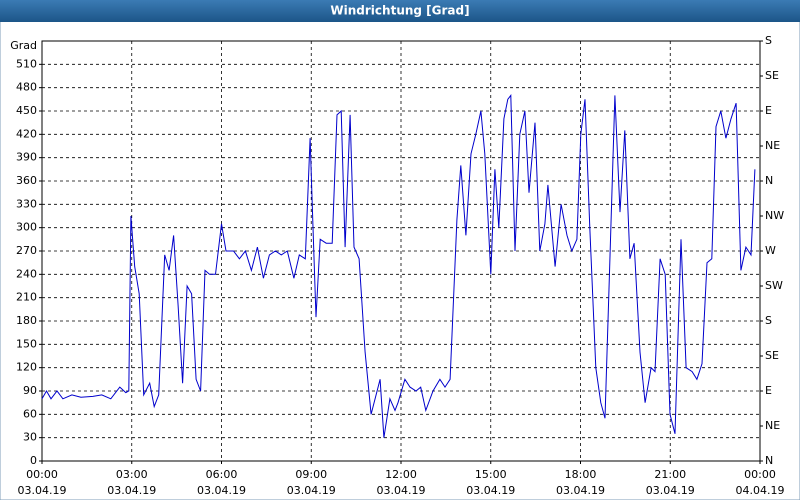 This screenshot has width=800, height=500. I want to click on title-bar, so click(400, 11).